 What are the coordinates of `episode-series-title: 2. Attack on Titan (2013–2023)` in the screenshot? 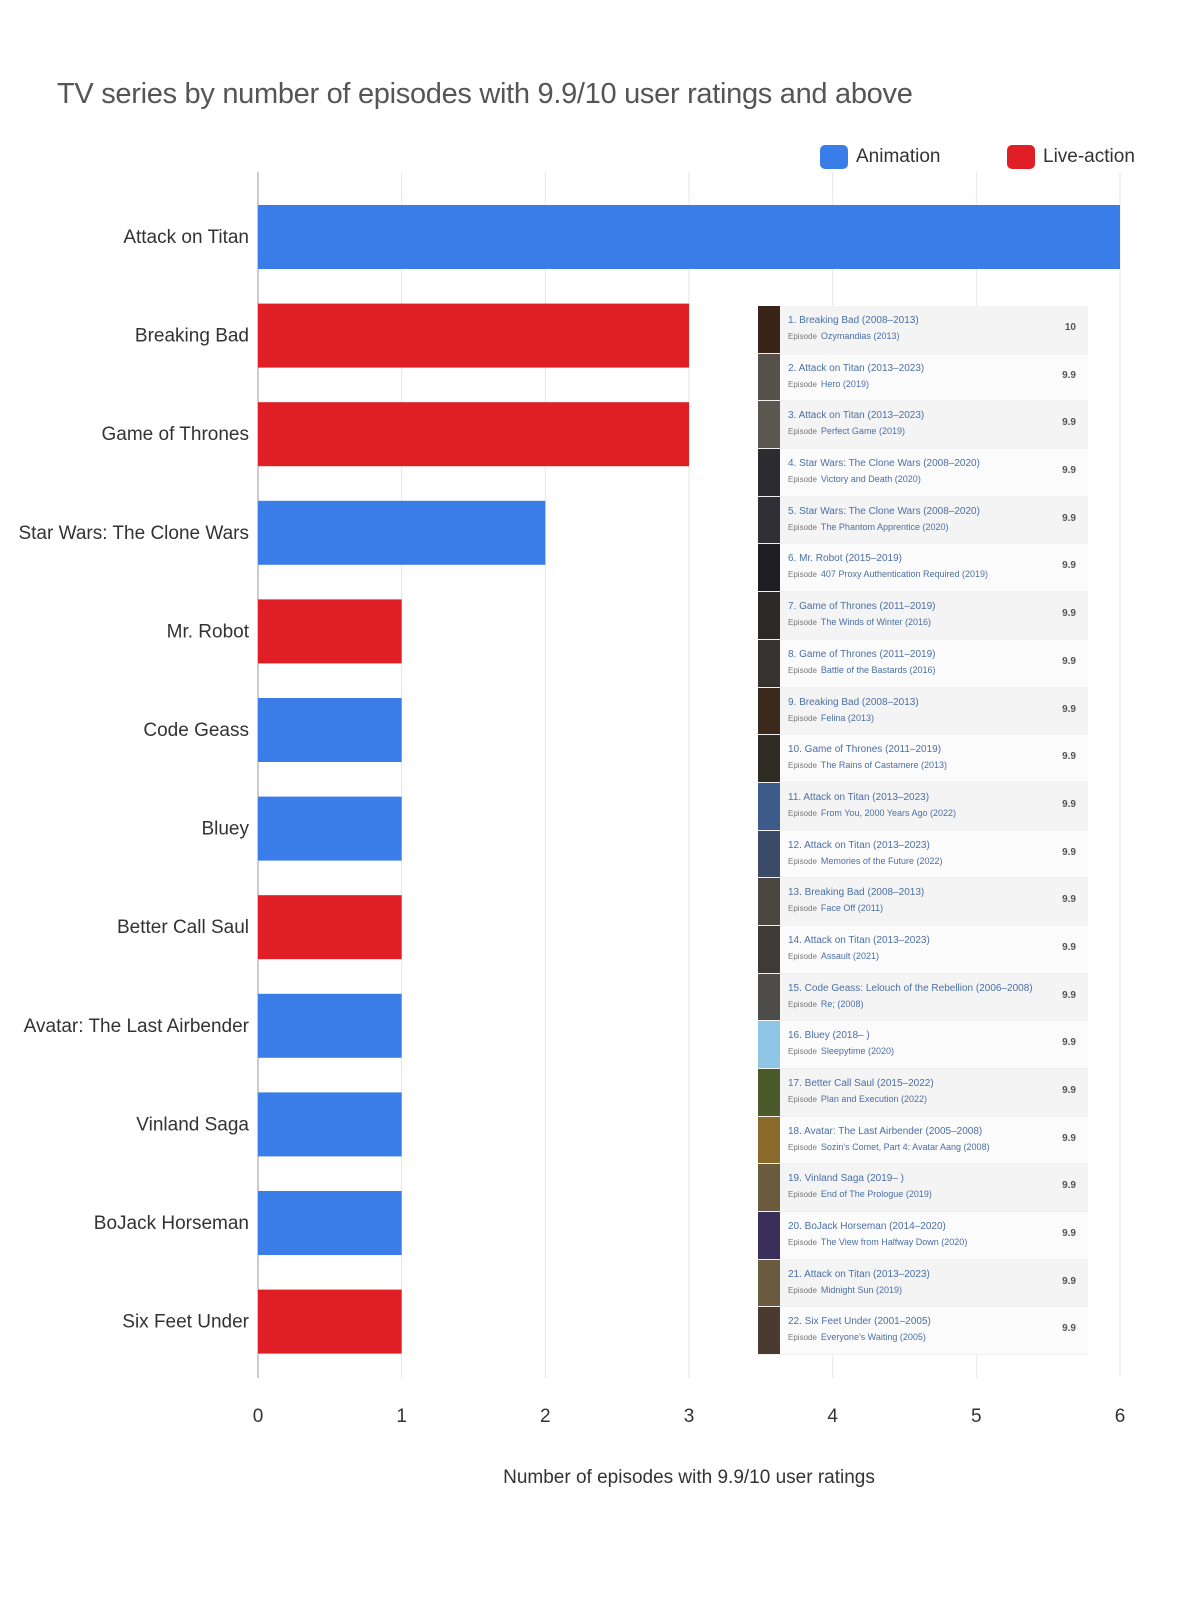 It's located at (856, 368).